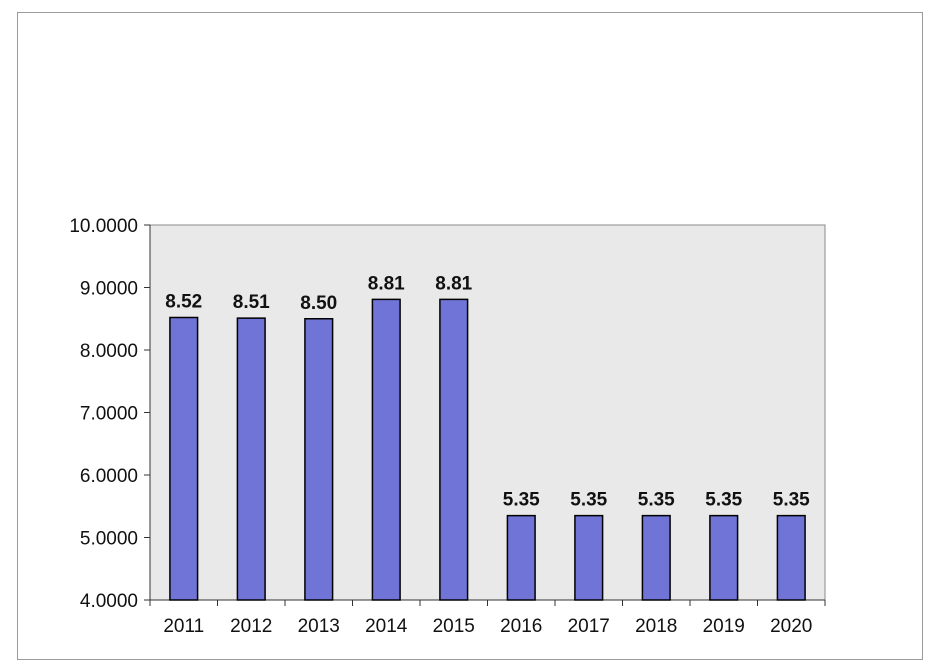  Describe the element at coordinates (386, 283) in the screenshot. I see `data-label-2014: 8.81` at that location.